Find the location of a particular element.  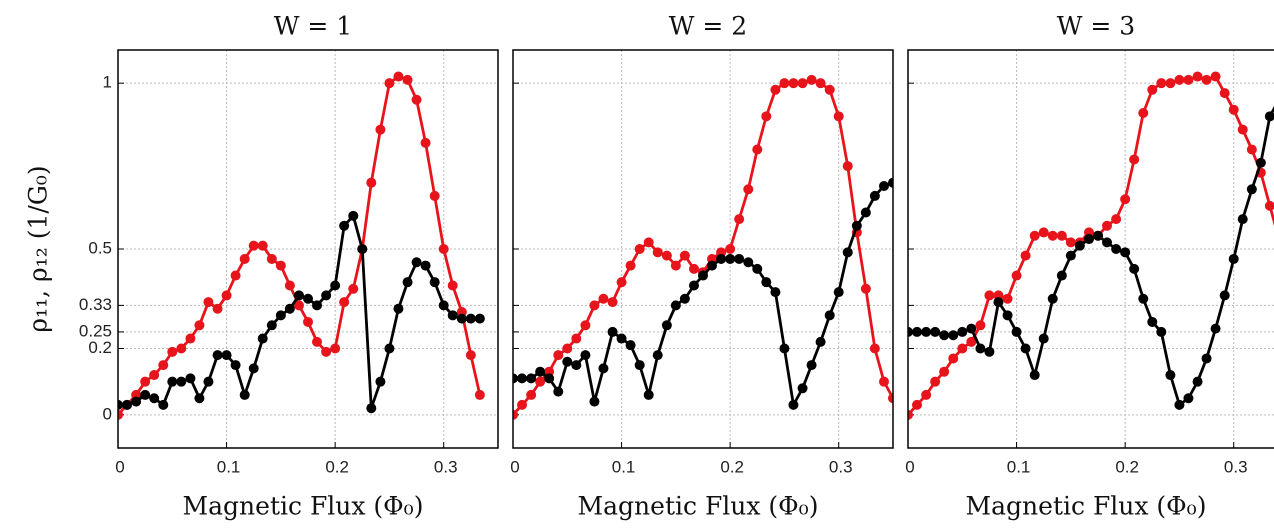

y-tick-label: 0.33 is located at coordinates (95, 304).